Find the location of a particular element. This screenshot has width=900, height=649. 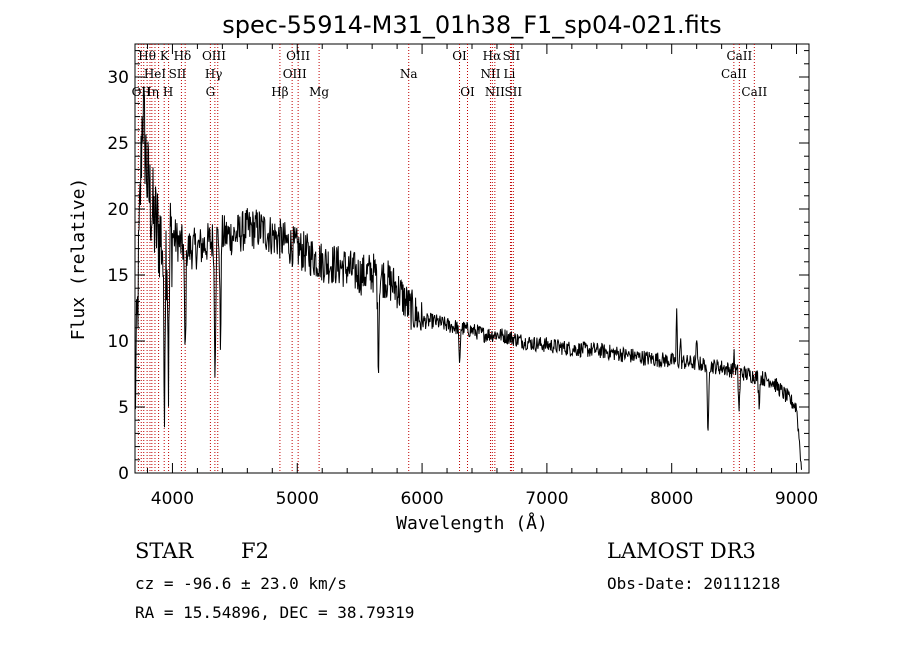

x-tick-label: 8000 is located at coordinates (671, 499).